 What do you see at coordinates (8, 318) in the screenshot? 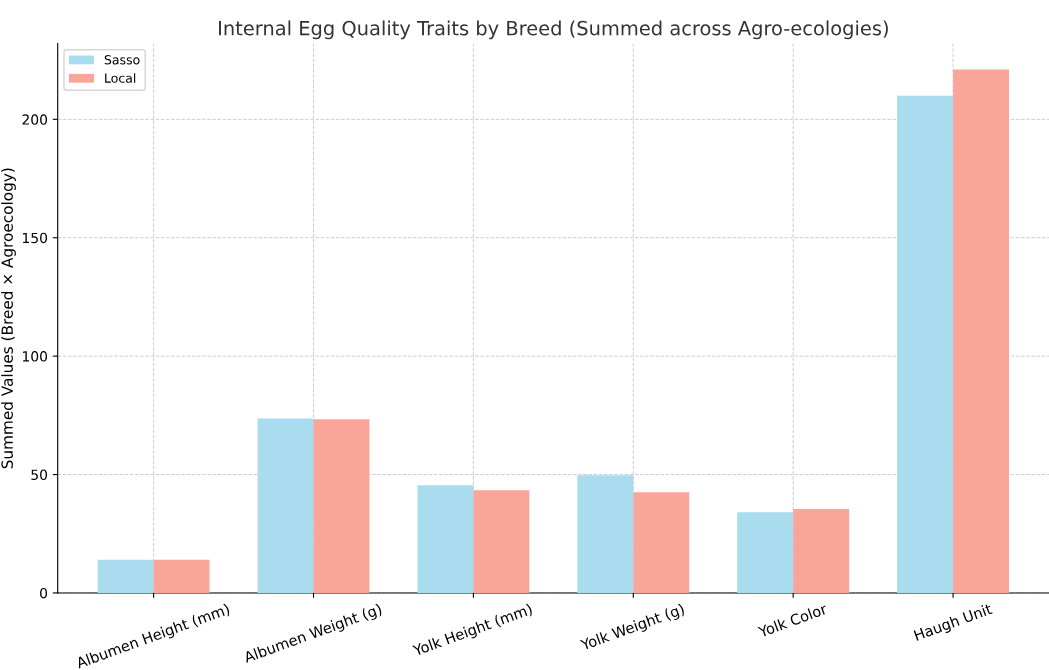
I see `y-axis-title: Summed Values (Breed × Agroecology)` at bounding box center [8, 318].